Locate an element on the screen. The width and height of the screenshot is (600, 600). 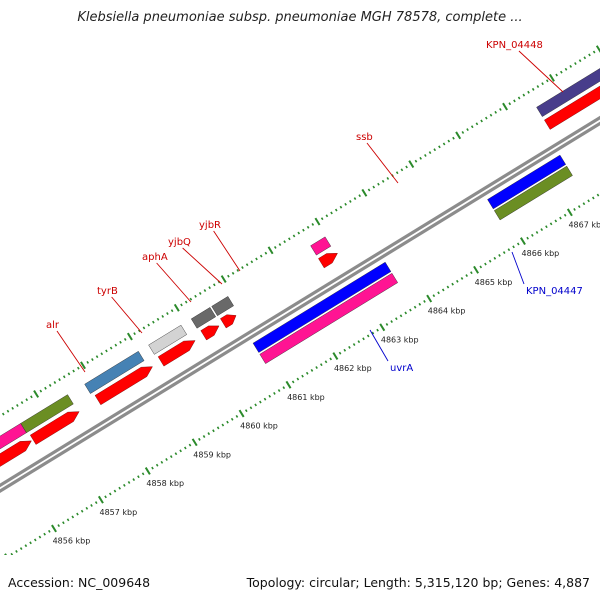
kbp-scale-label: 4866 kbp is located at coordinates (541, 253).